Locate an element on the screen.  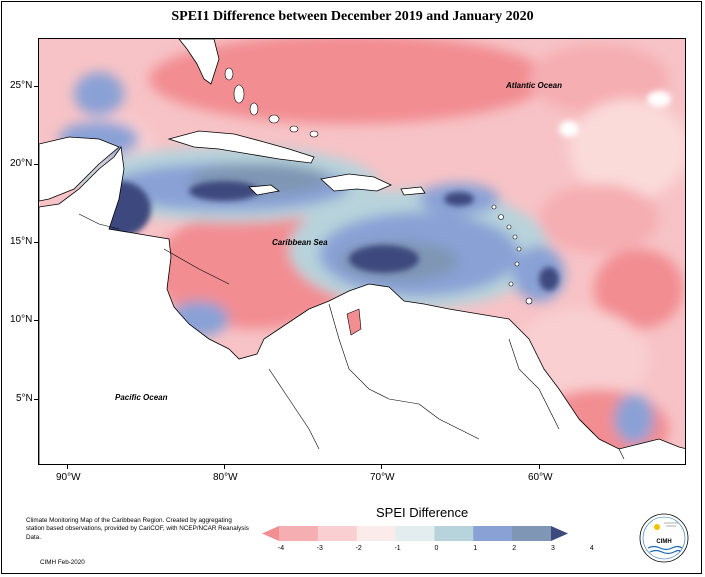
lat-label-10n: 10°N is located at coordinates (21, 319).